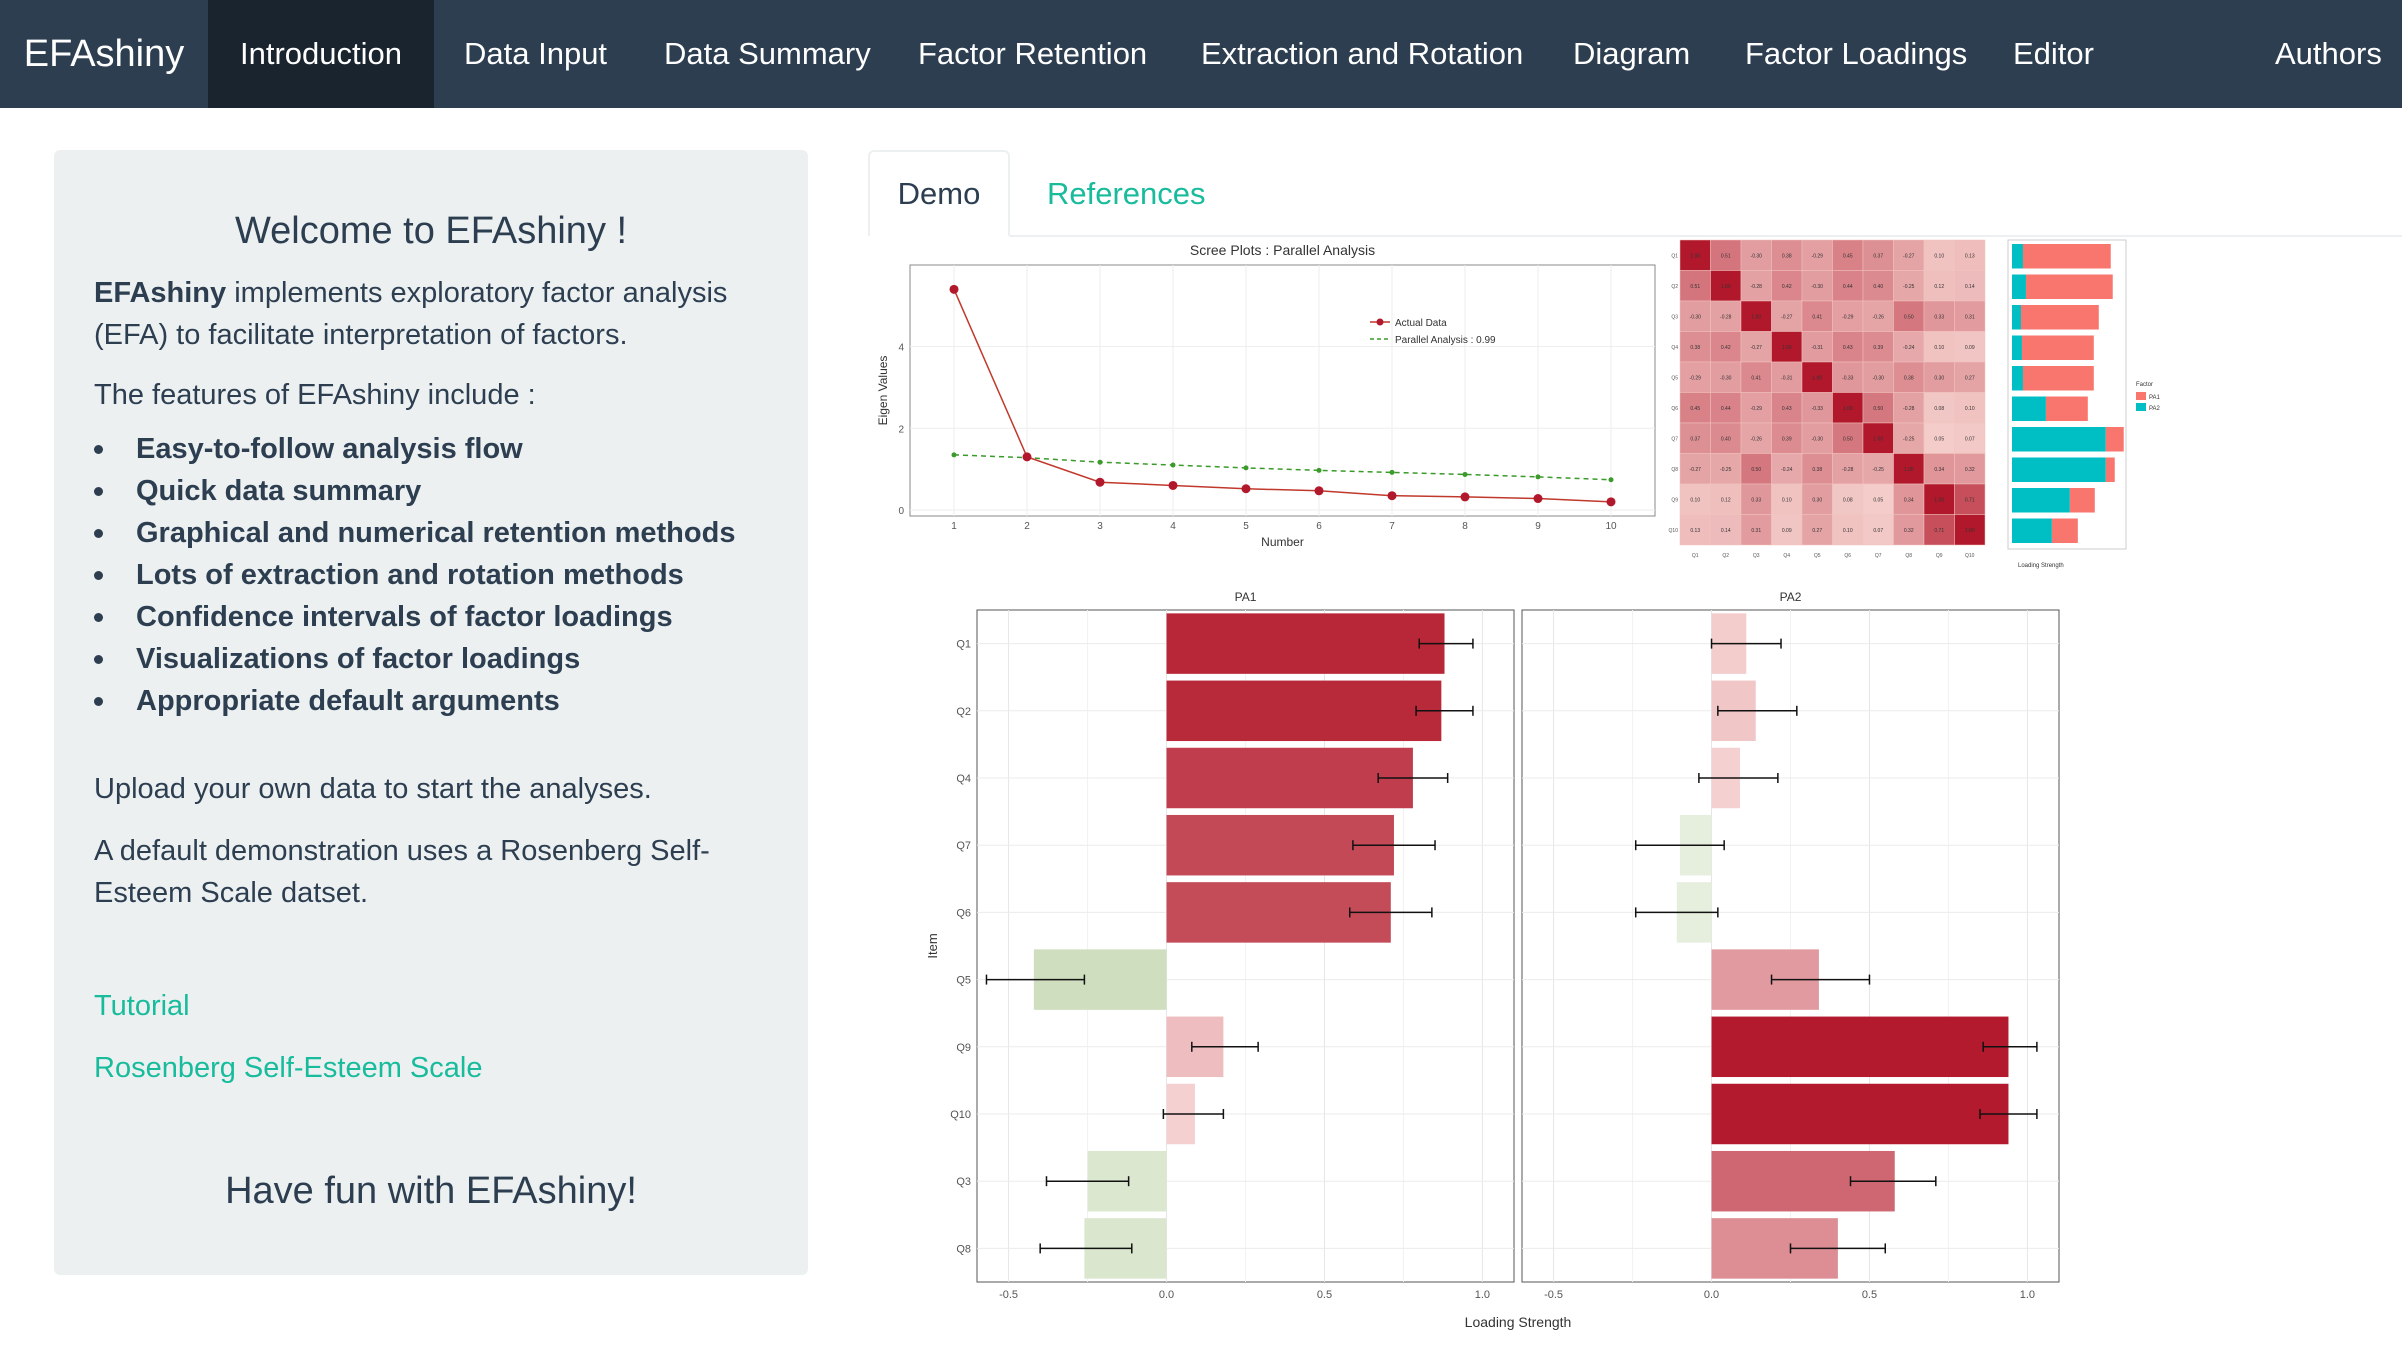 The height and width of the screenshot is (1352, 2402). Describe the element at coordinates (321, 54) in the screenshot. I see `nav-introduction: Introduction` at that location.